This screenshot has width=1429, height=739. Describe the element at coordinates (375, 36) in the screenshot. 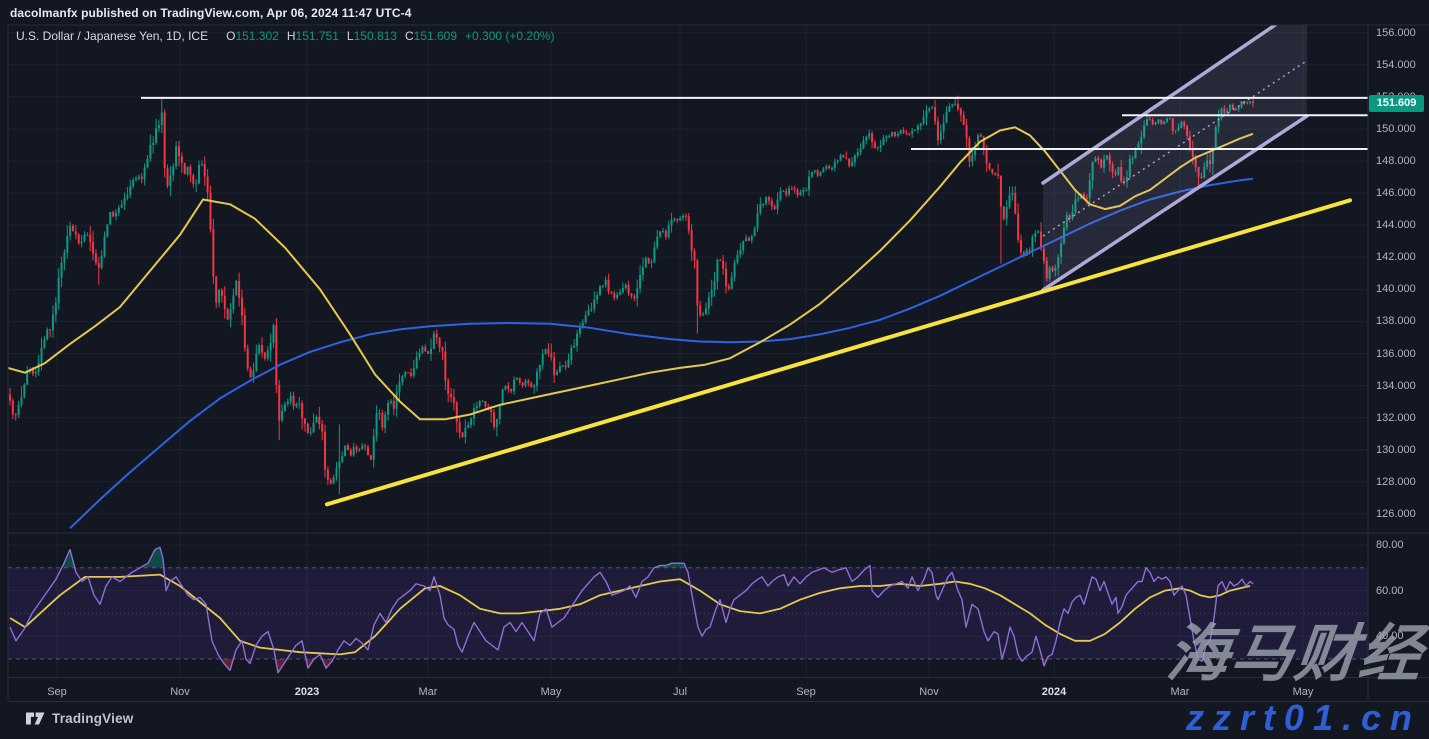

I see `low-value: 150.813` at that location.